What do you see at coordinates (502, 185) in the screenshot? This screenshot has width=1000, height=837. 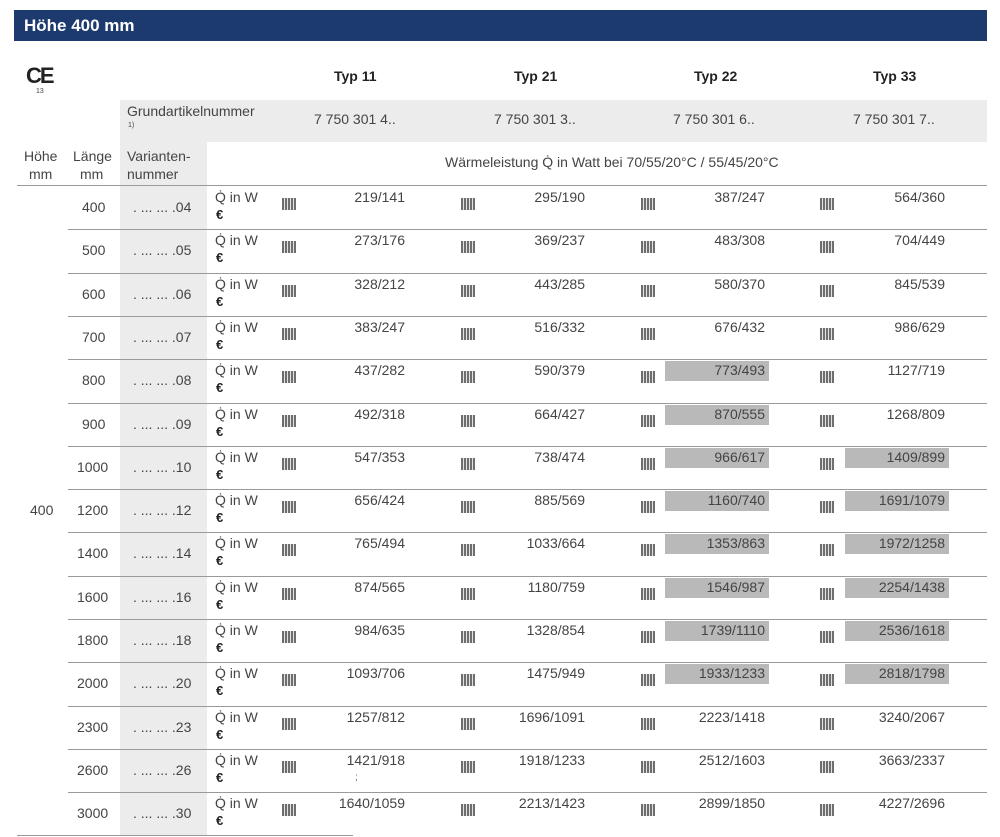 I see `header-divider` at bounding box center [502, 185].